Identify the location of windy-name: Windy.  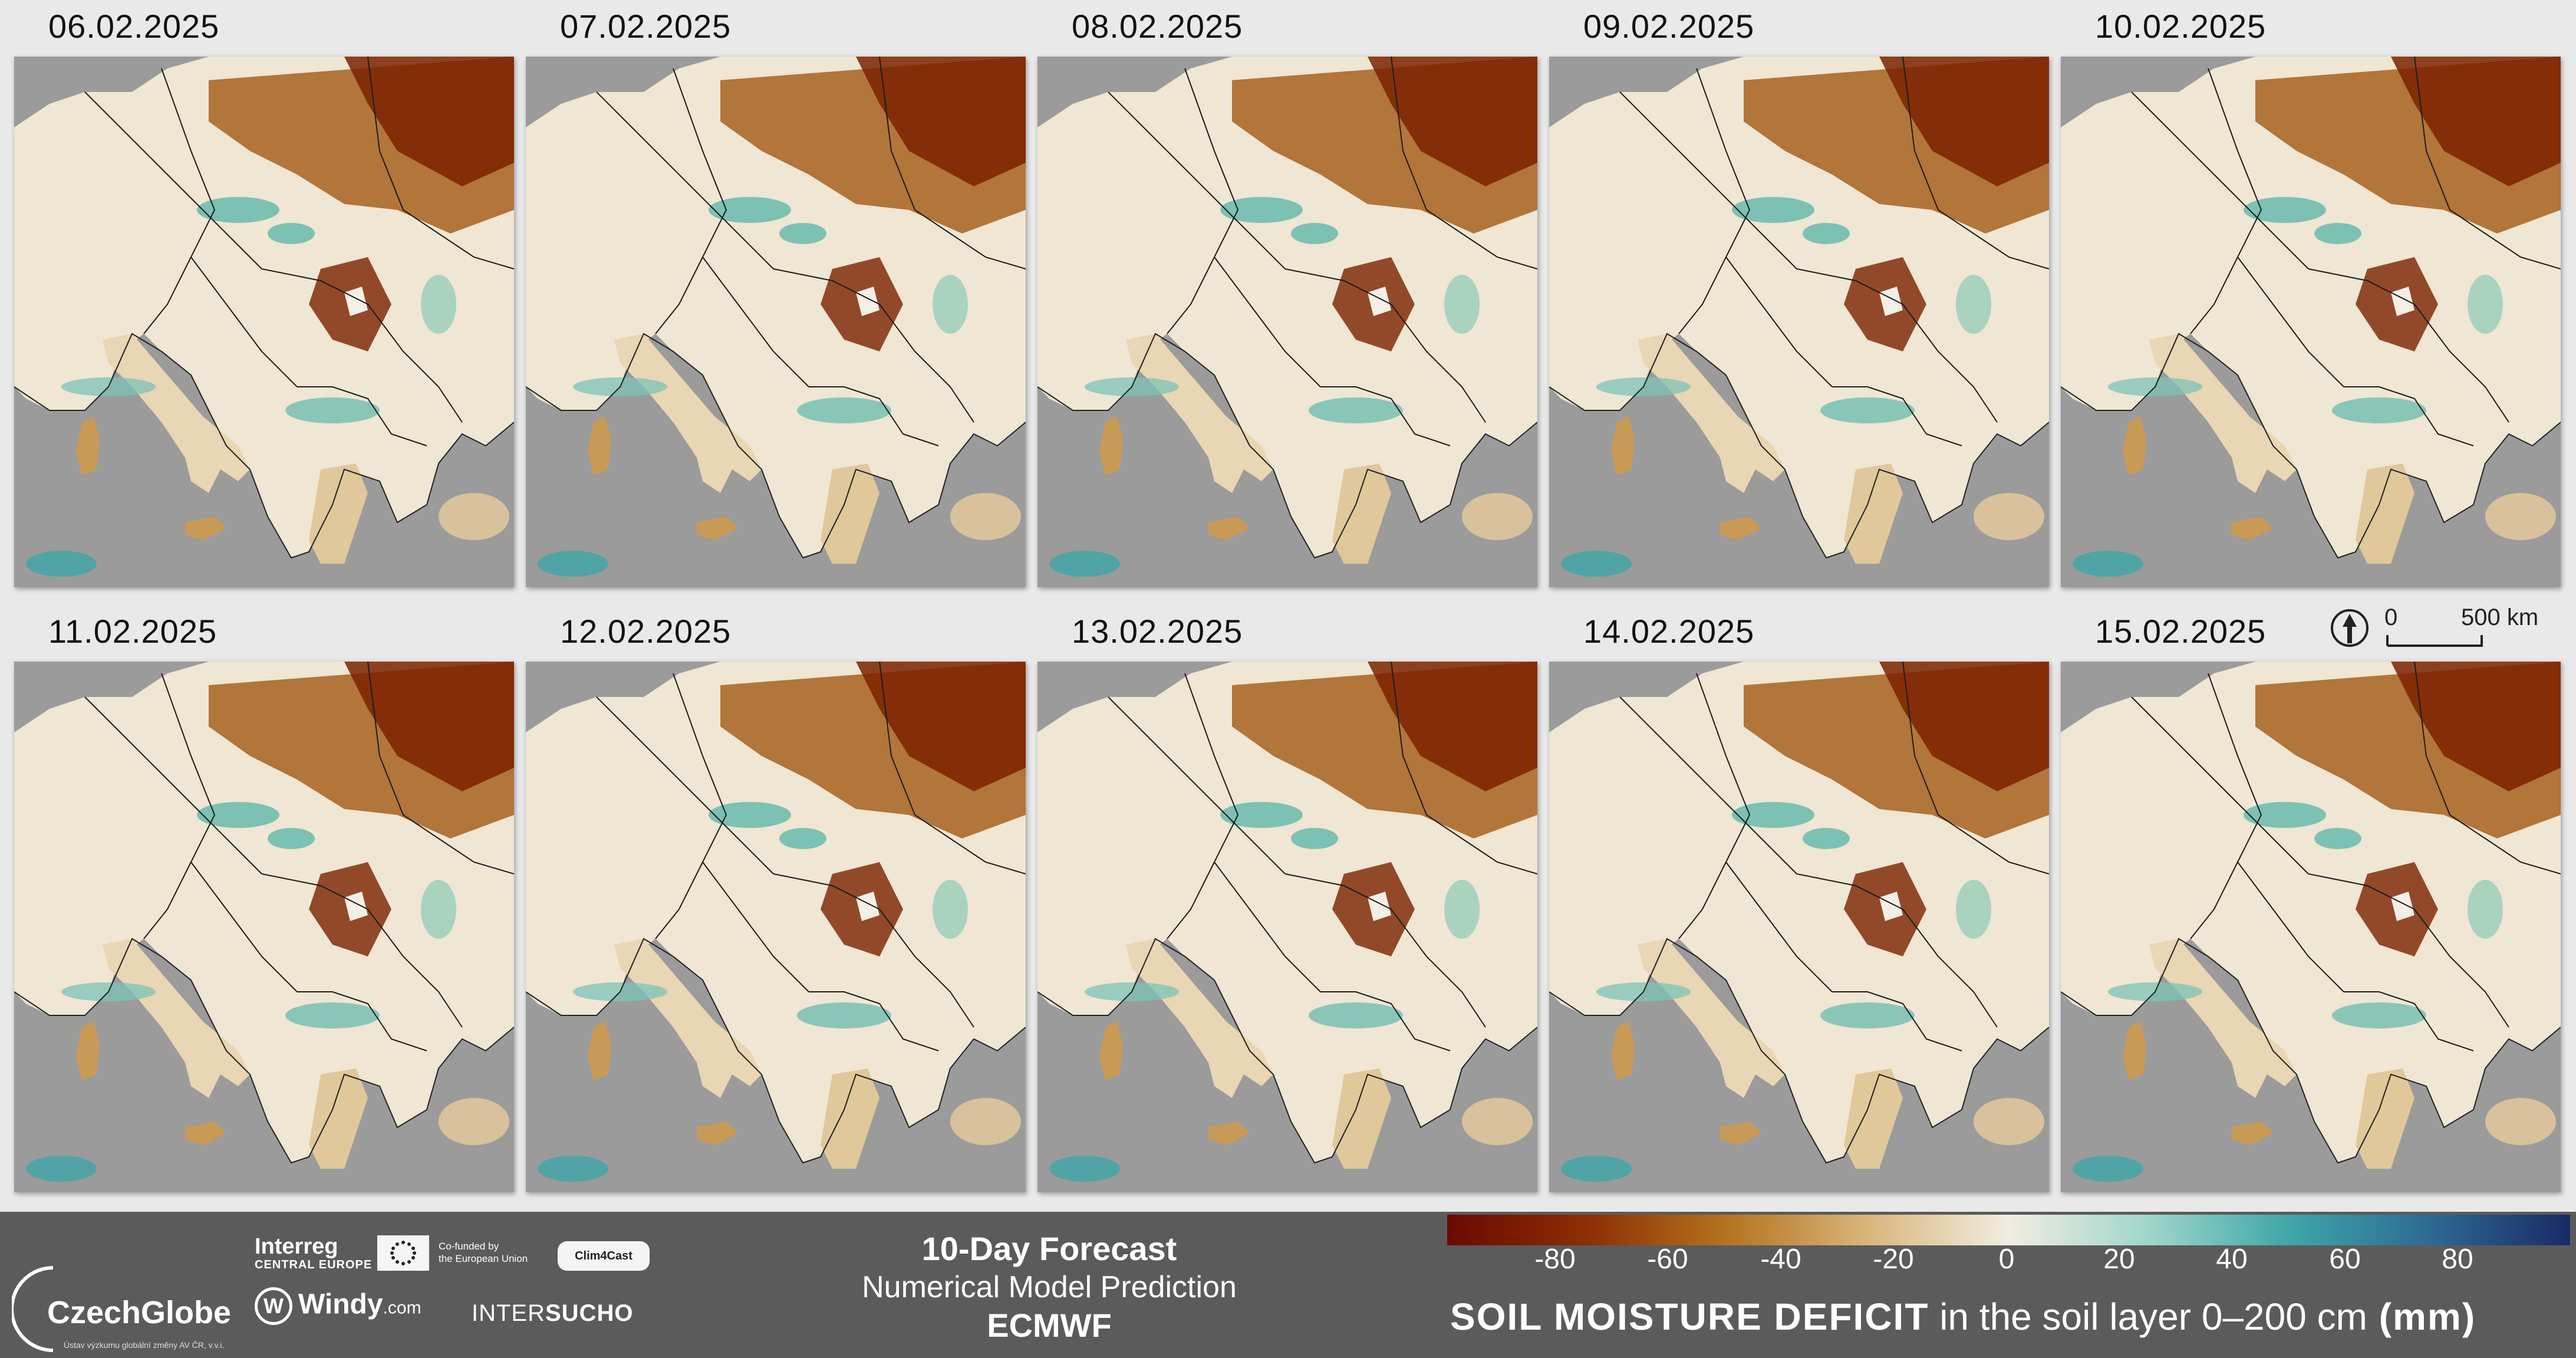
(340, 1304).